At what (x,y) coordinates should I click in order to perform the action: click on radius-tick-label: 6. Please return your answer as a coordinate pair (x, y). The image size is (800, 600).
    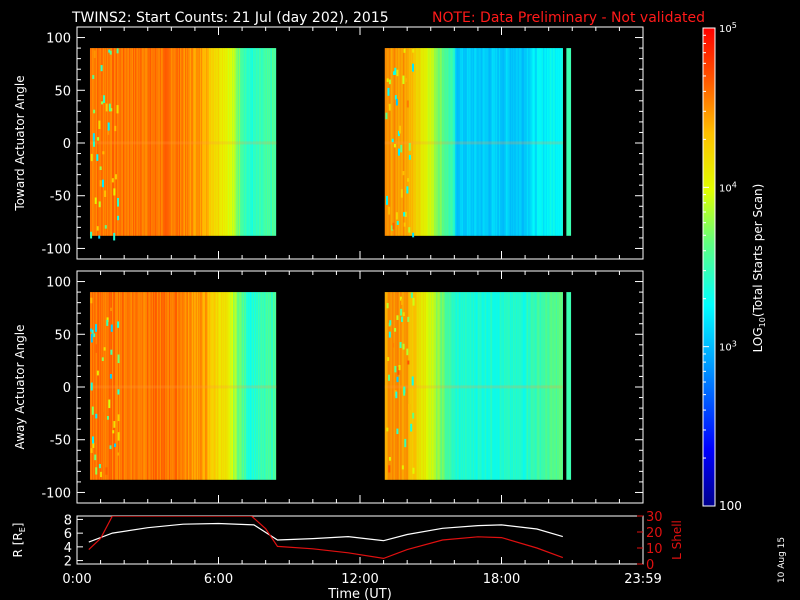
    Looking at the image, I should click on (68, 534).